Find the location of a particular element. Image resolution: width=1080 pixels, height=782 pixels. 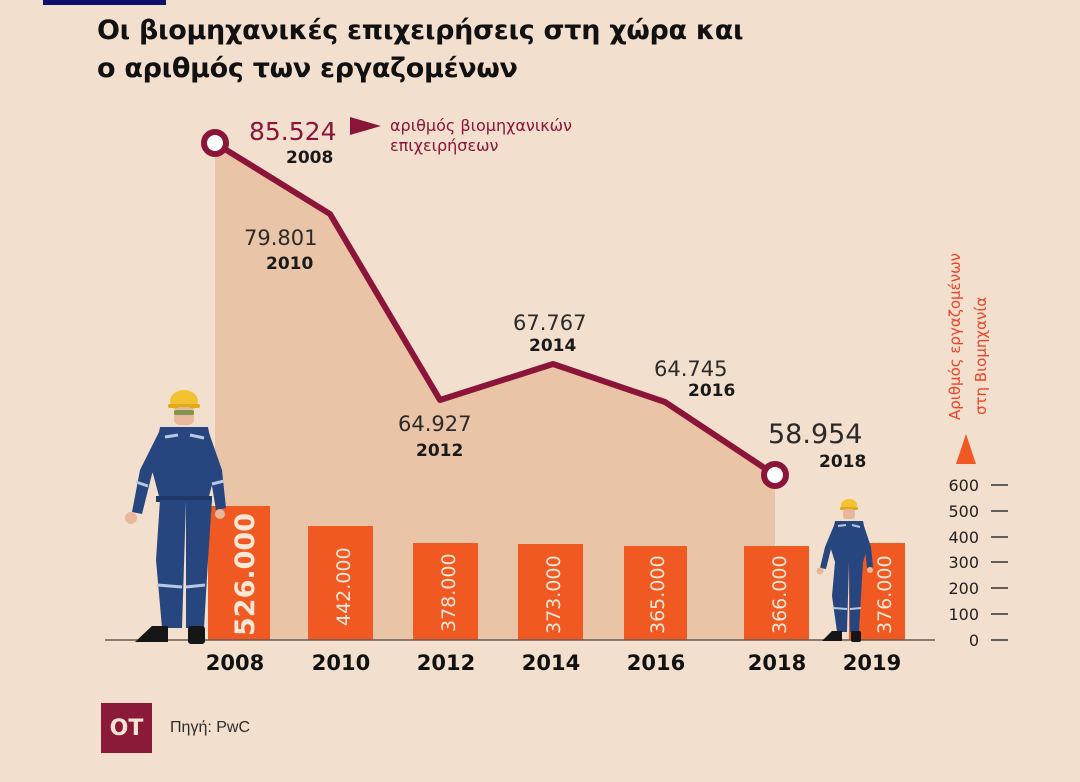

ot-logo: OT is located at coordinates (126, 728).